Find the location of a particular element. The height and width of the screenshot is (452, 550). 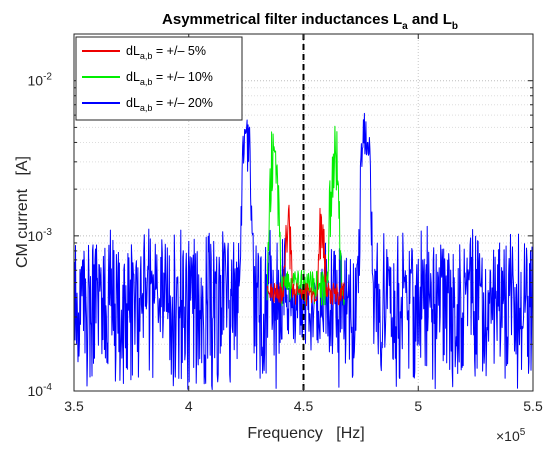

legend-box is located at coordinates (159, 78).